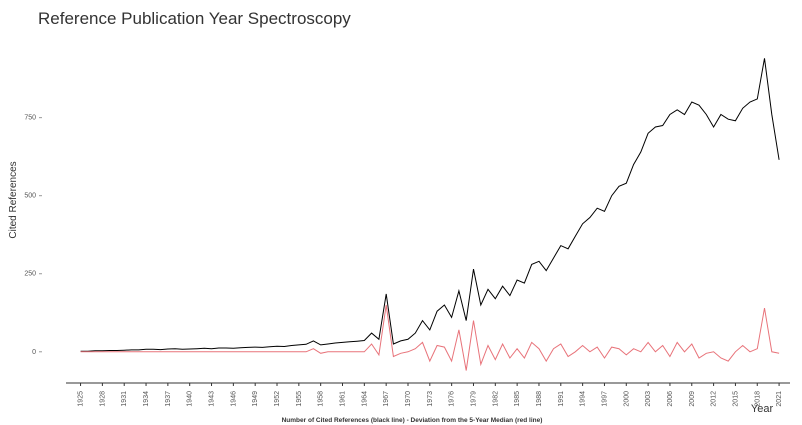 The height and width of the screenshot is (425, 802). I want to click on x-tick-label: 1943, so click(212, 399).